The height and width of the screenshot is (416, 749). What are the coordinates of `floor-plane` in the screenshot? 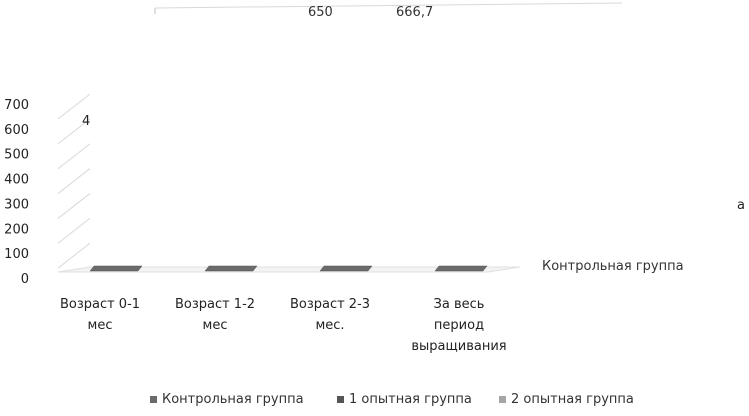 It's located at (289, 269).